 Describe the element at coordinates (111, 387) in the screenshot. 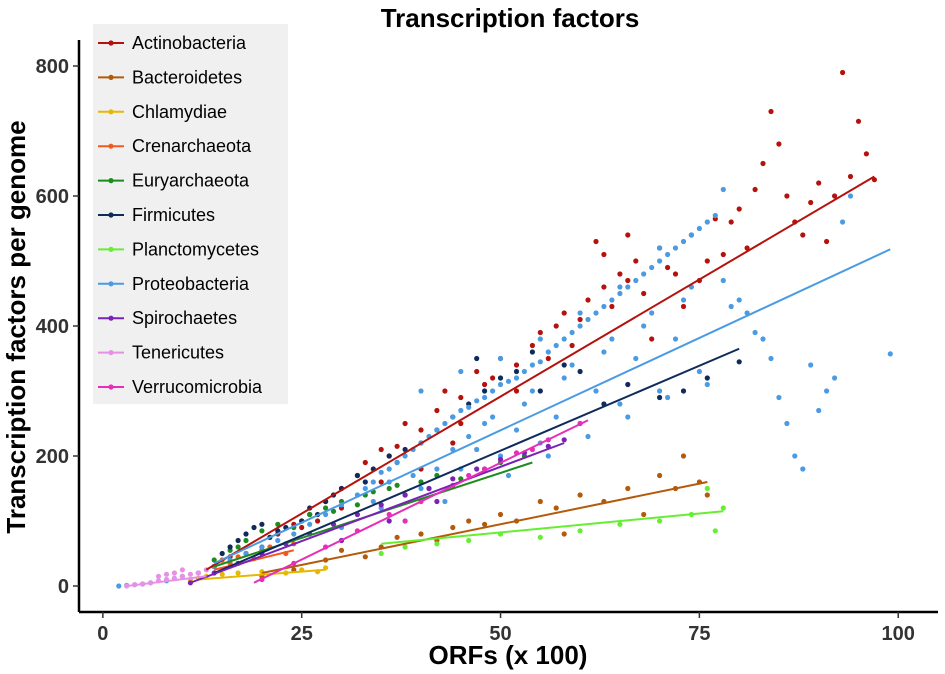

I see `legend-marker-verrucomicrobia` at that location.